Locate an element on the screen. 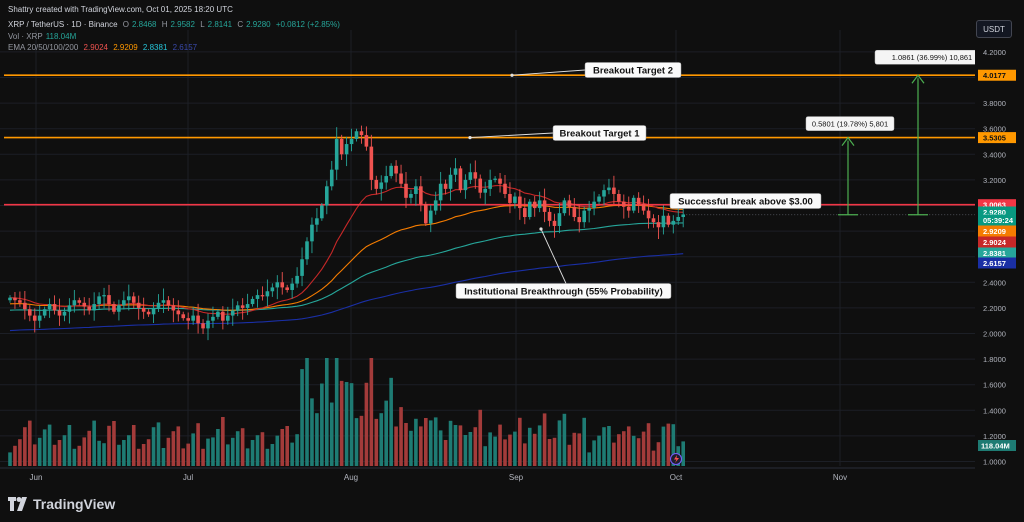  measure-arrowhead is located at coordinates (848, 141).